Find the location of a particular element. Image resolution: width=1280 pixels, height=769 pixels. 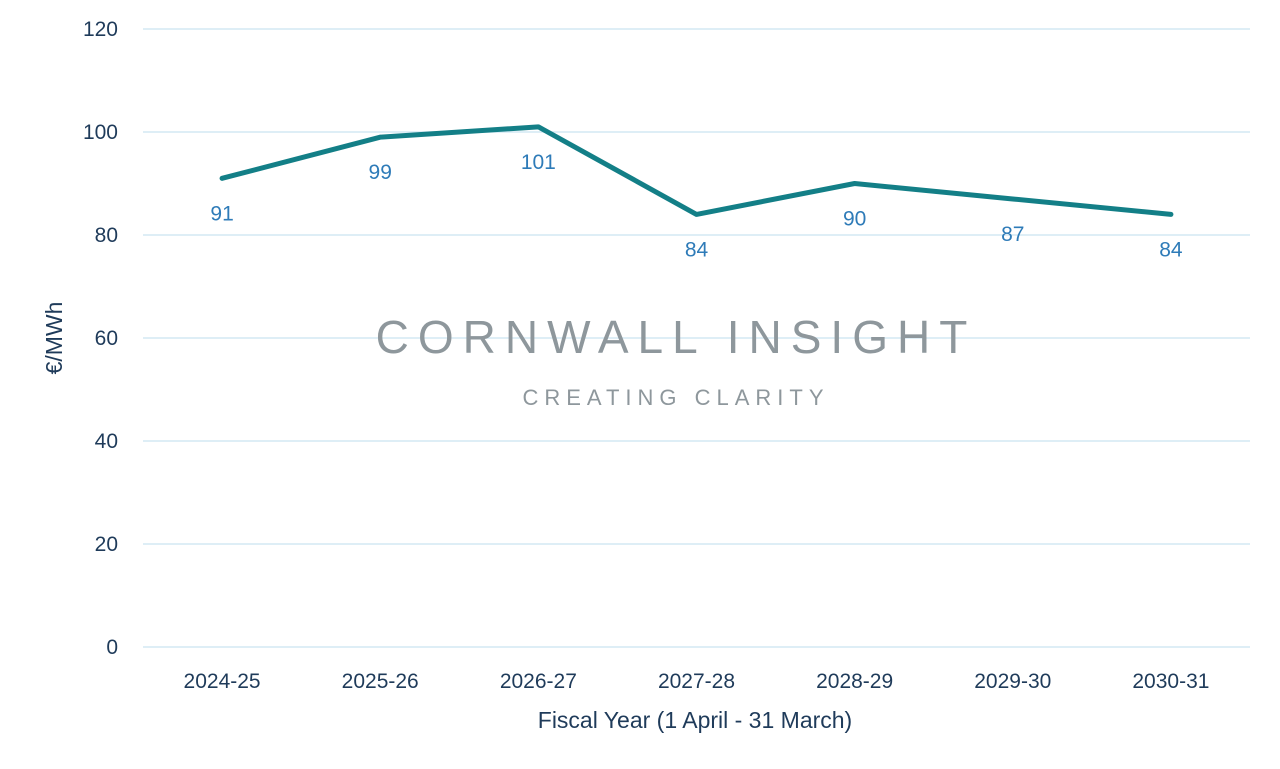

y-axis-ticks: 0 20 40 60 80 100 120 is located at coordinates (100, 338).